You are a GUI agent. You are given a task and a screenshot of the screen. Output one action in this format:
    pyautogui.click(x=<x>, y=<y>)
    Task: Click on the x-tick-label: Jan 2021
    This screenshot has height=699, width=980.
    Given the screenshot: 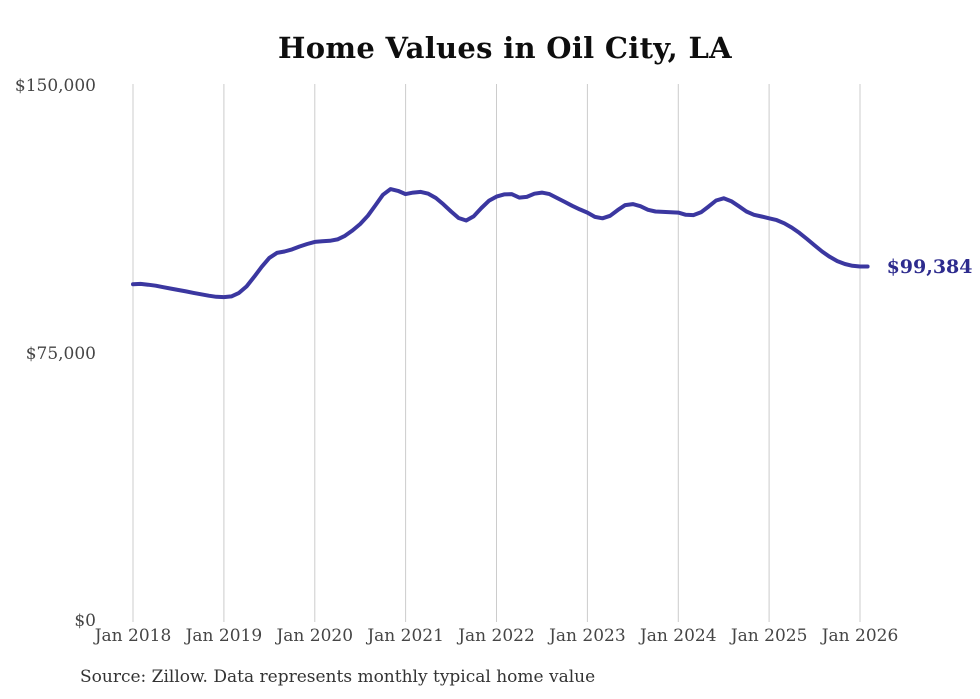 What is the action you would take?
    pyautogui.click(x=405, y=636)
    